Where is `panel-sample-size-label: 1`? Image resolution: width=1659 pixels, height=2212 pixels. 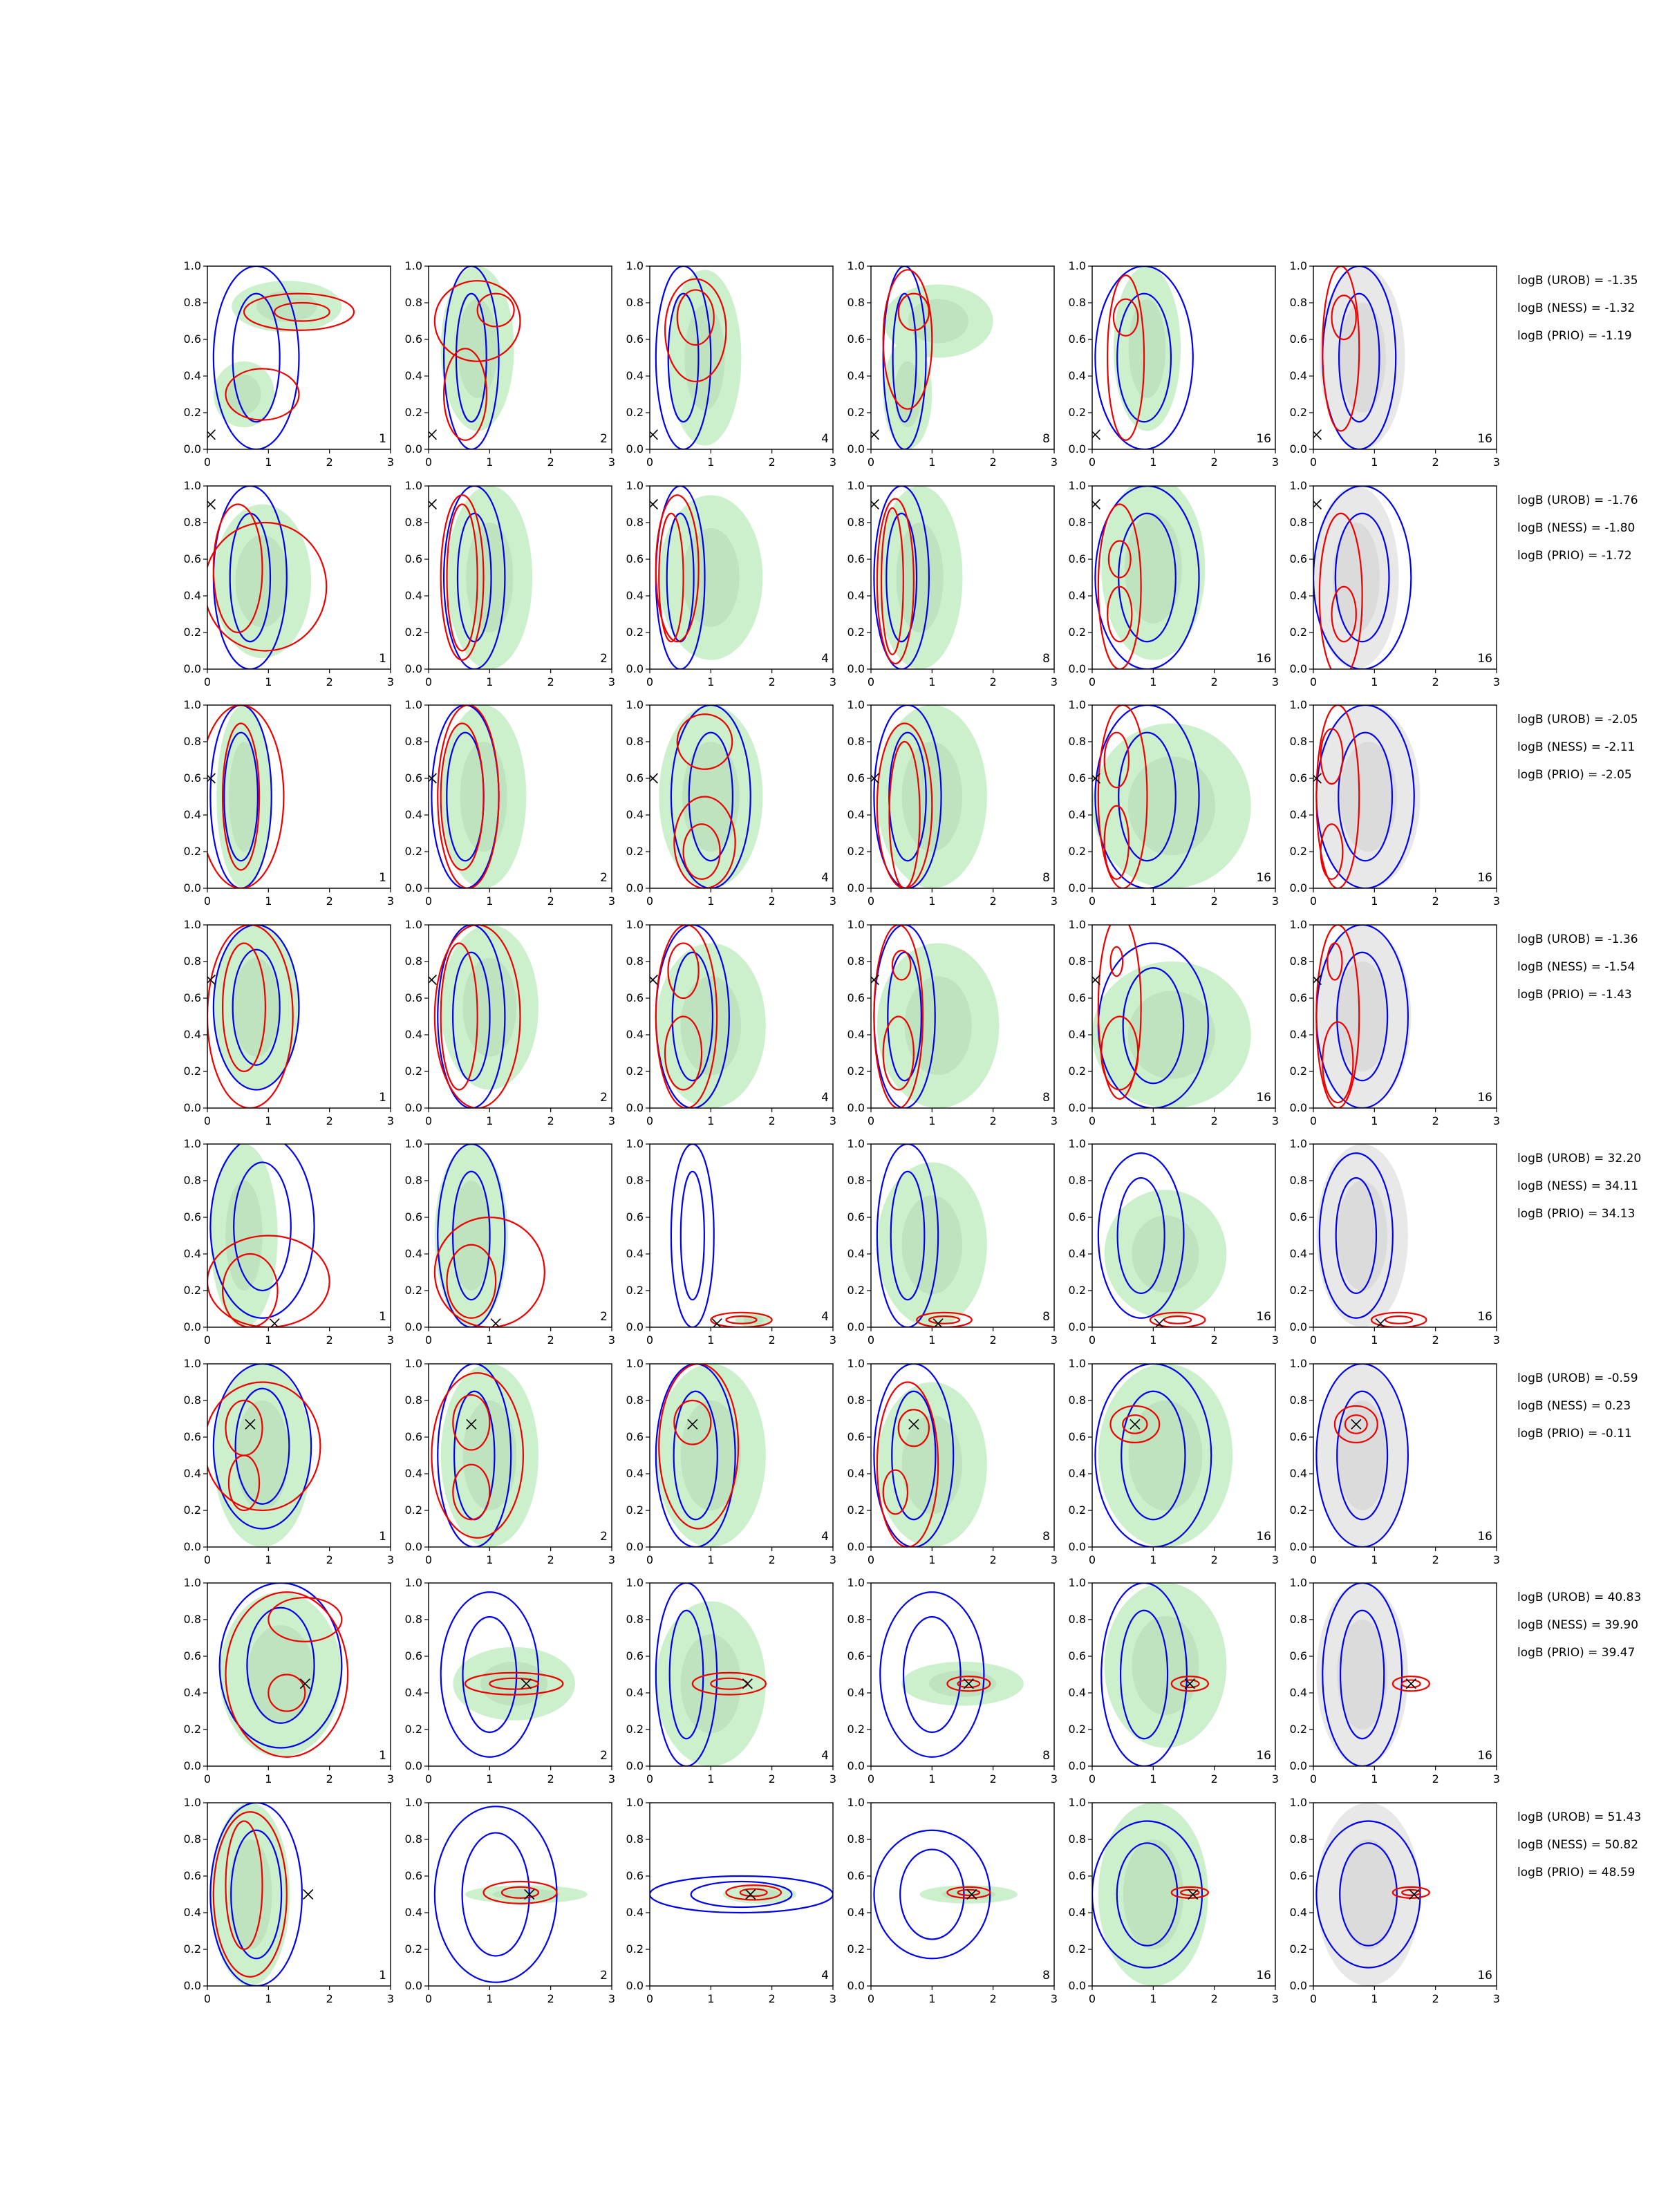
panel-sample-size-label: 1 is located at coordinates (383, 1098).